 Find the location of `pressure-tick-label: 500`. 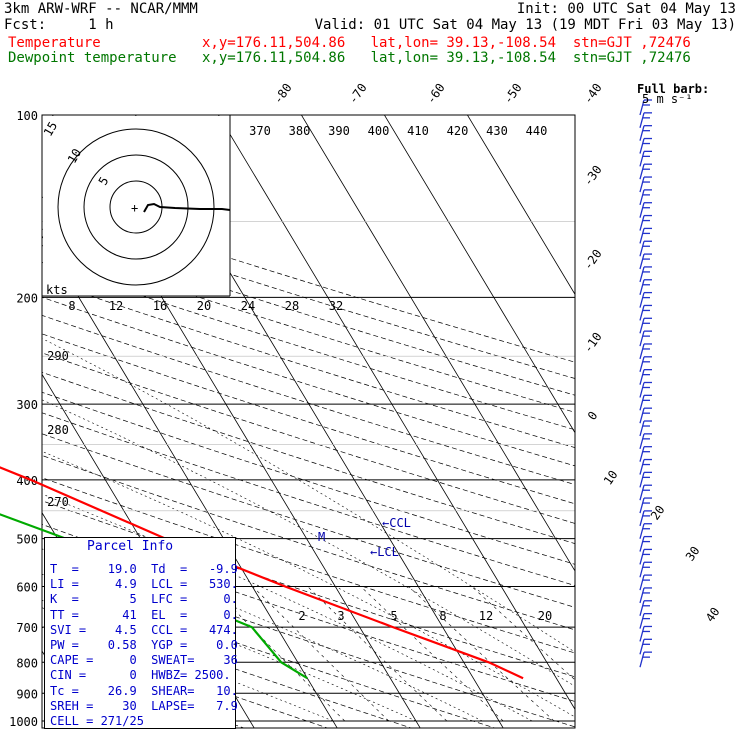

pressure-tick-label: 500 is located at coordinates (27, 540).